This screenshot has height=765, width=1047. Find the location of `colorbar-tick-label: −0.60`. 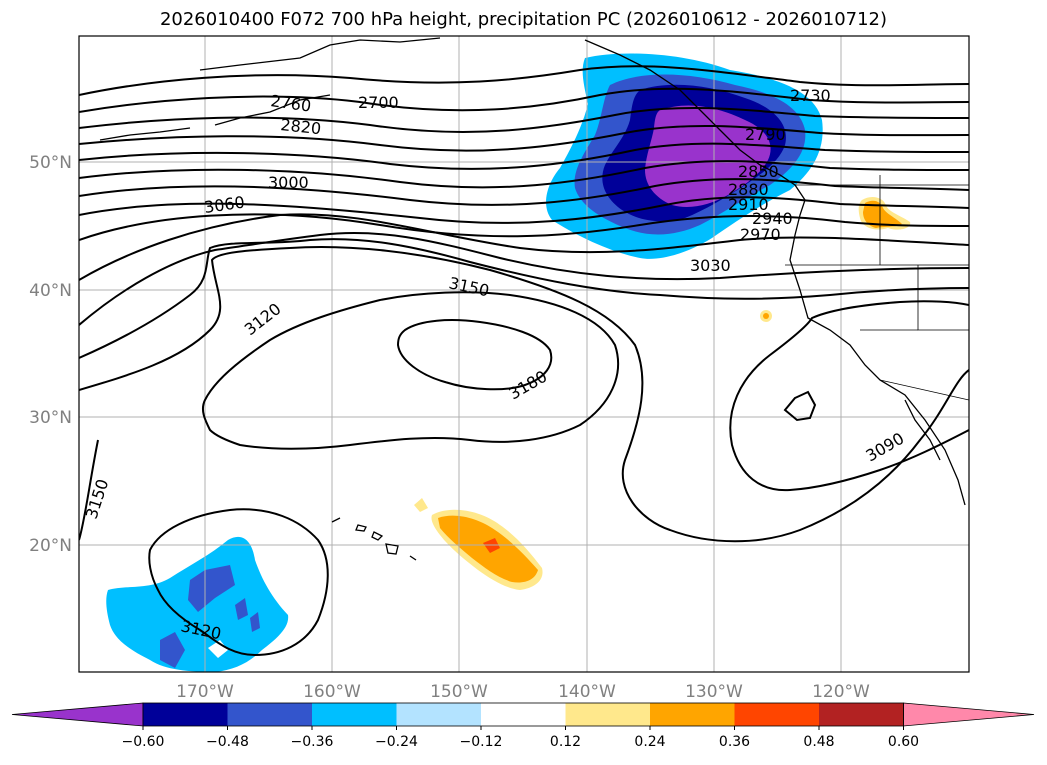

colorbar-tick-label: −0.60 is located at coordinates (143, 742).